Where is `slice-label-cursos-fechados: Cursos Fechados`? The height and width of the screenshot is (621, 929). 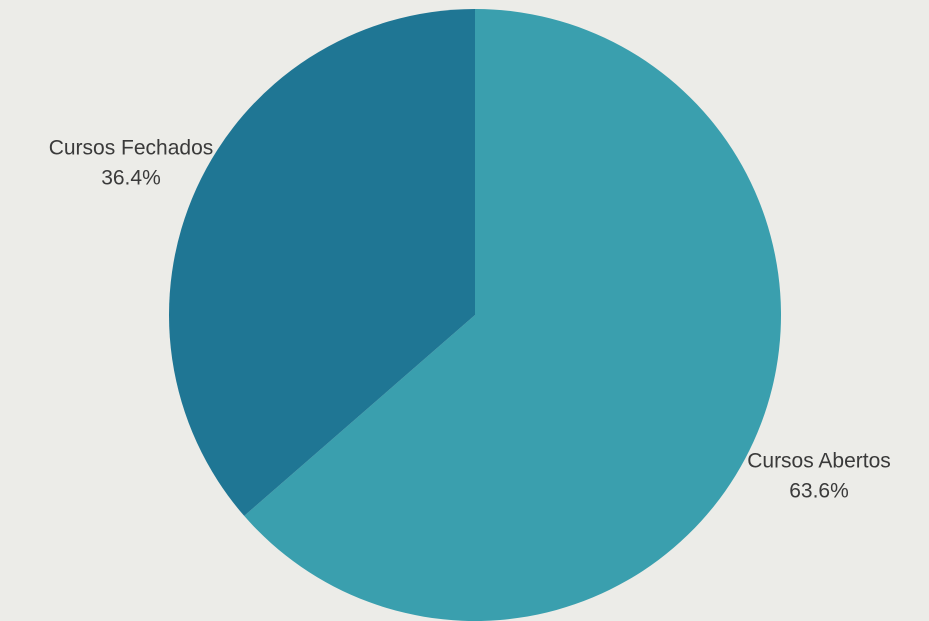 slice-label-cursos-fechados: Cursos Fechados is located at coordinates (131, 147).